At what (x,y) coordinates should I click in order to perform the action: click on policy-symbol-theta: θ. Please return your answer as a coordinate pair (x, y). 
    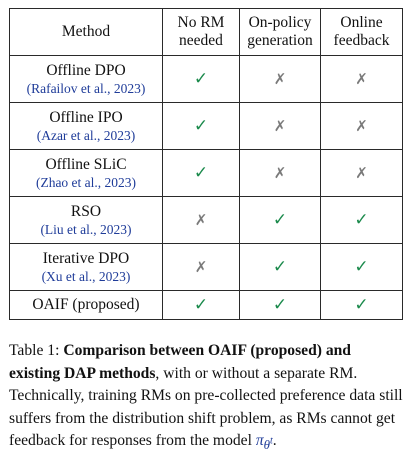
    Looking at the image, I should click on (267, 445).